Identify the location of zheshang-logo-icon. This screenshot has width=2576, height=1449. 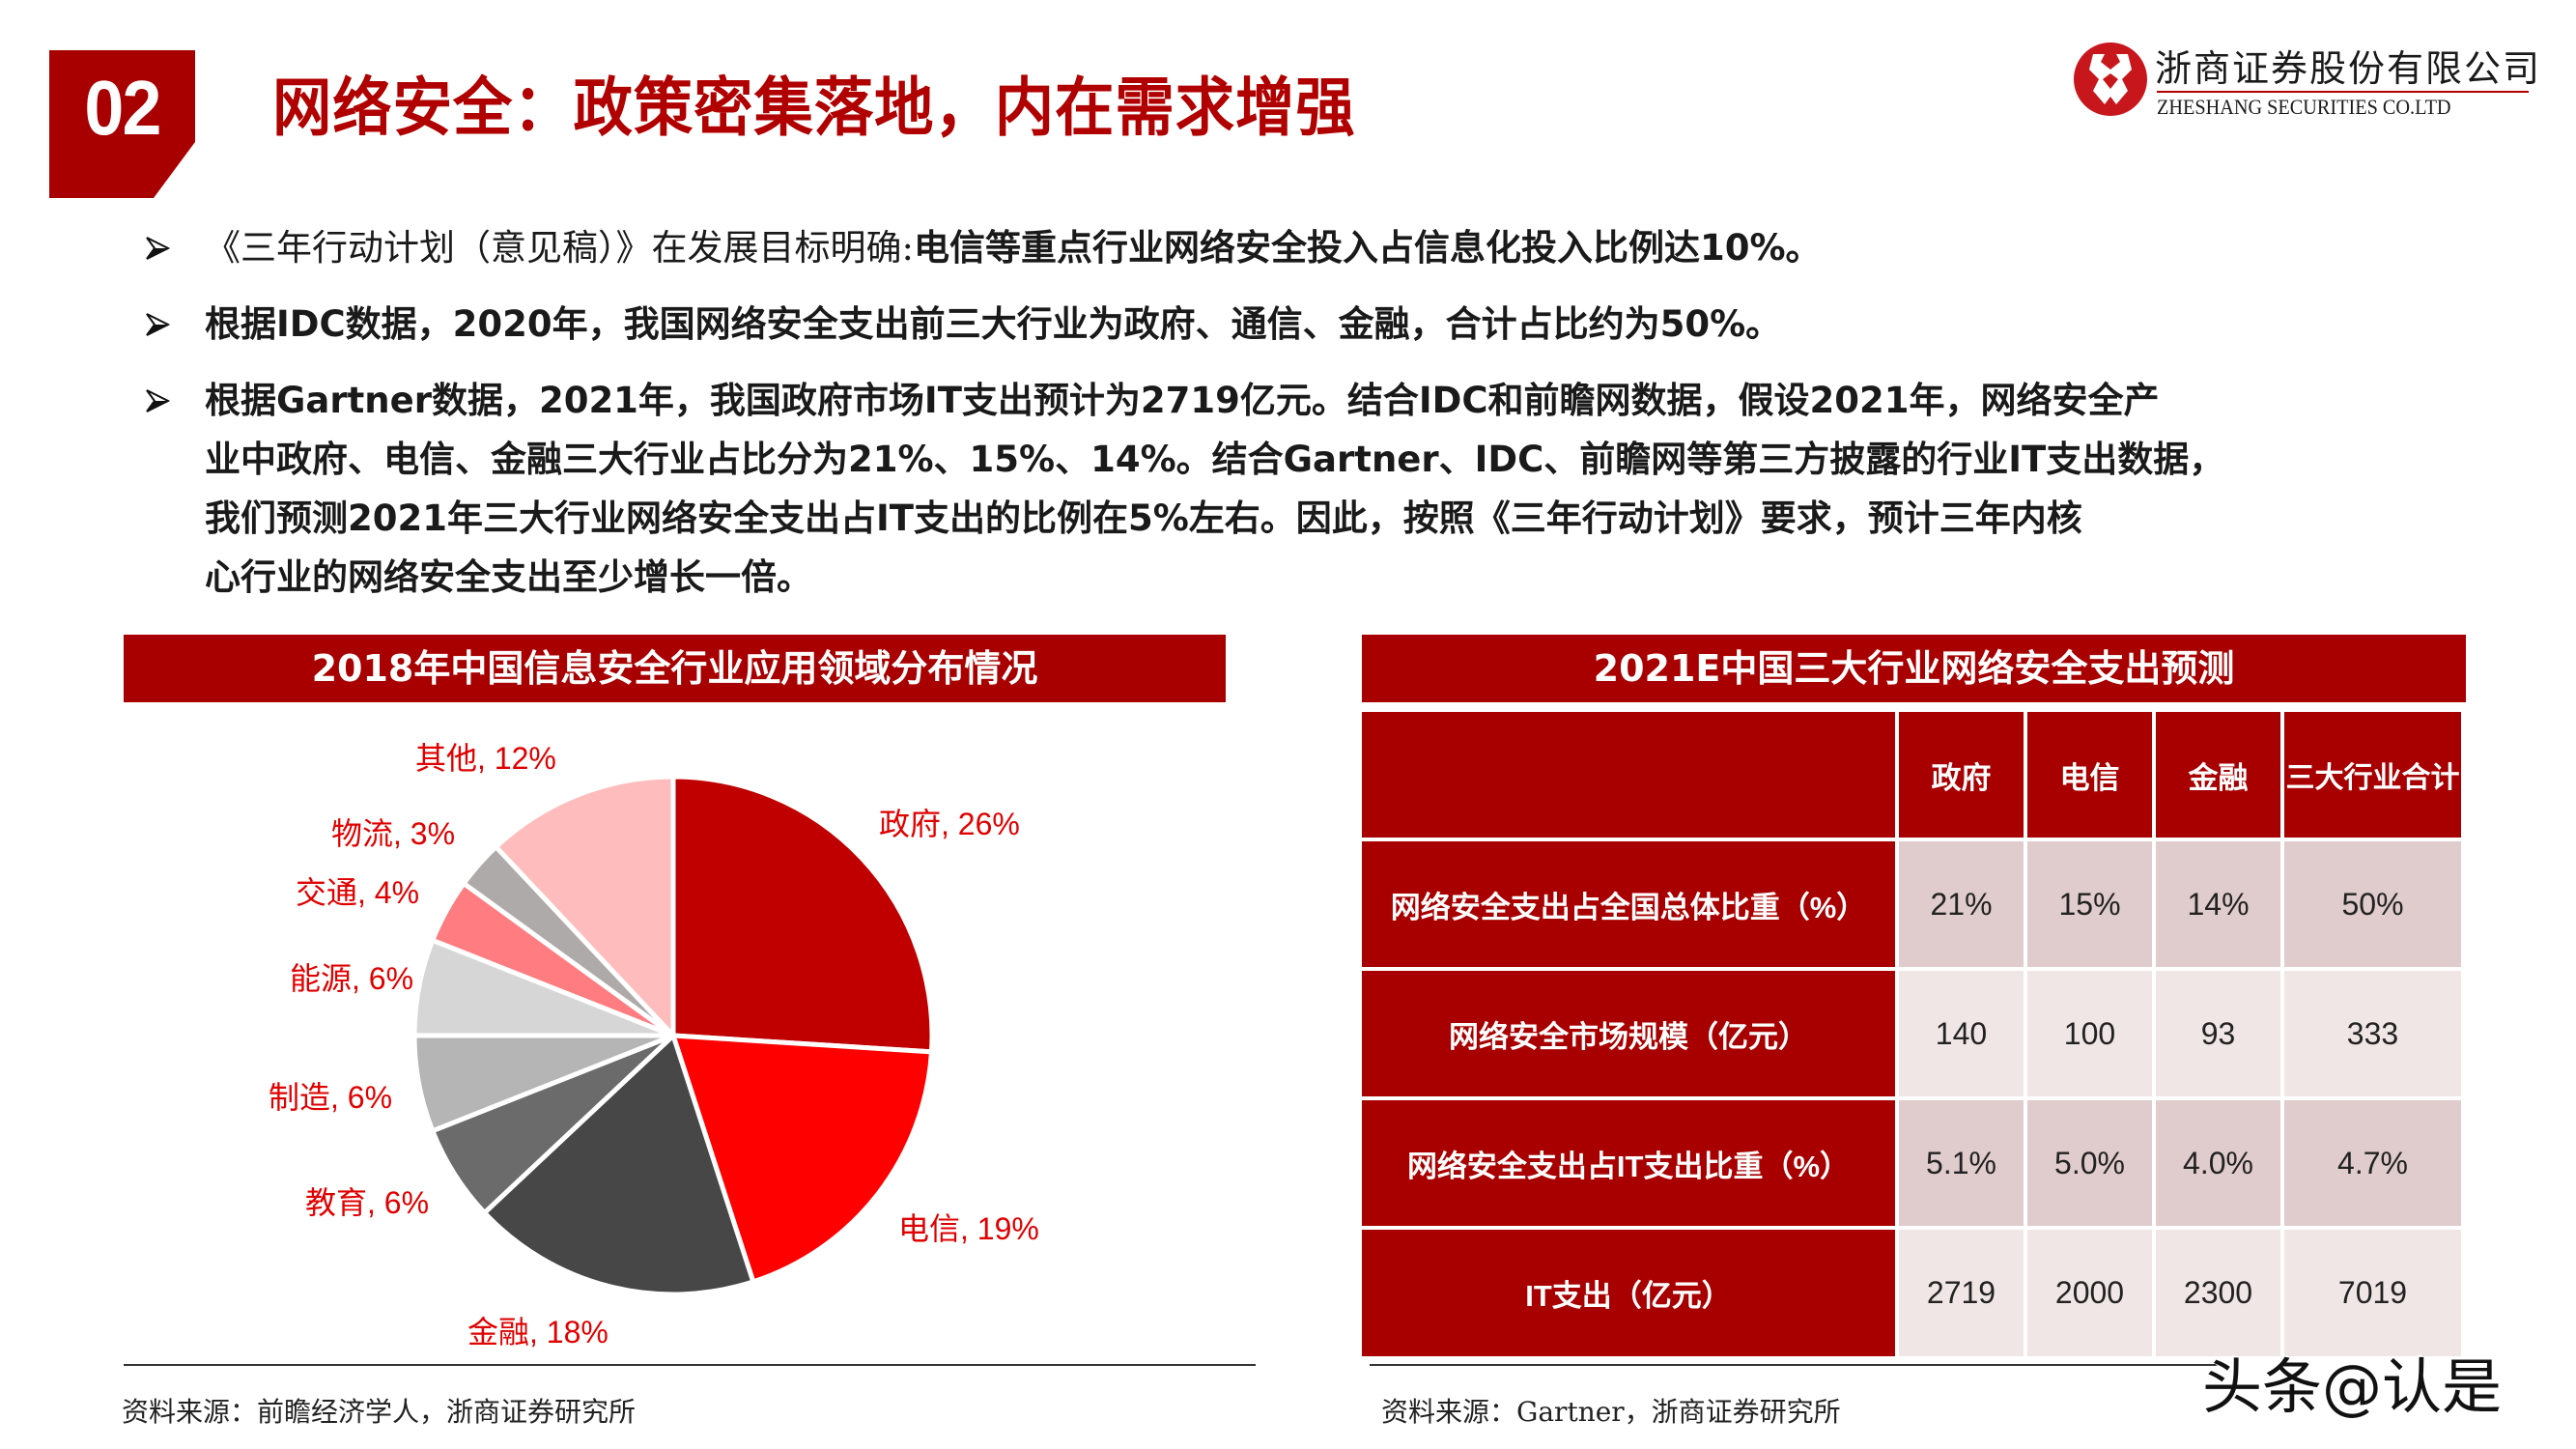
(2110, 79).